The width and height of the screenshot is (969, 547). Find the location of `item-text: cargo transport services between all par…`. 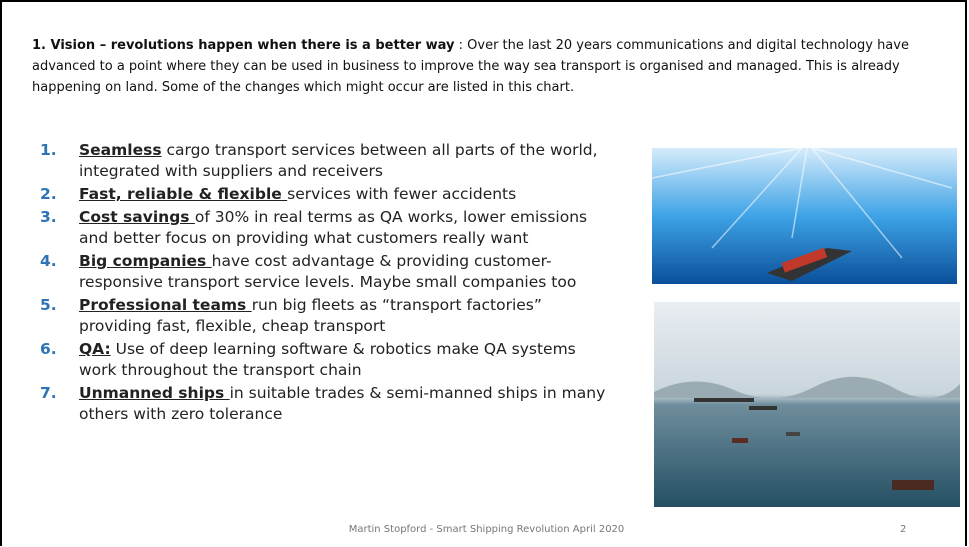

item-text: cargo transport services between all par… is located at coordinates (338, 160).